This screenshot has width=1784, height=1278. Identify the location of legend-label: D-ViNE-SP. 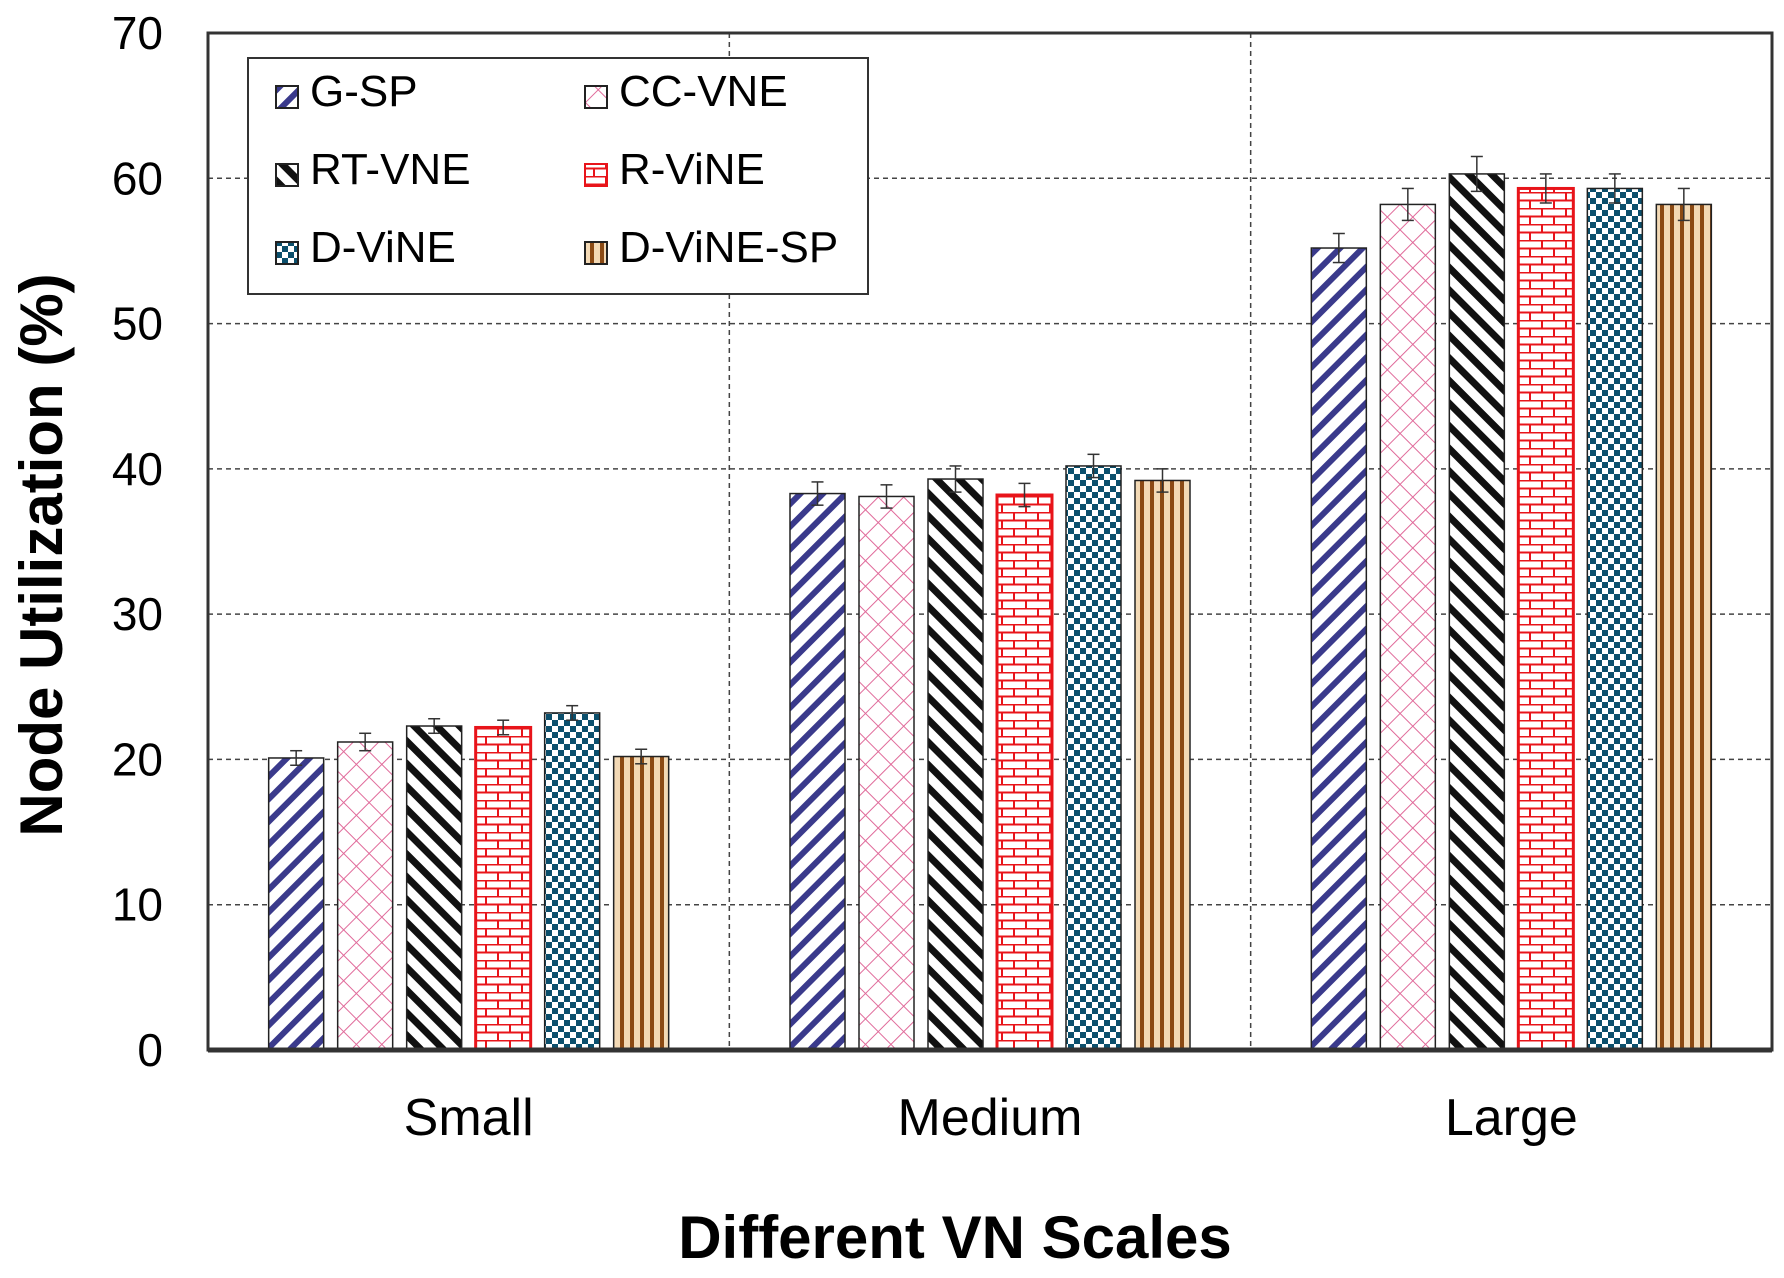
(728, 247).